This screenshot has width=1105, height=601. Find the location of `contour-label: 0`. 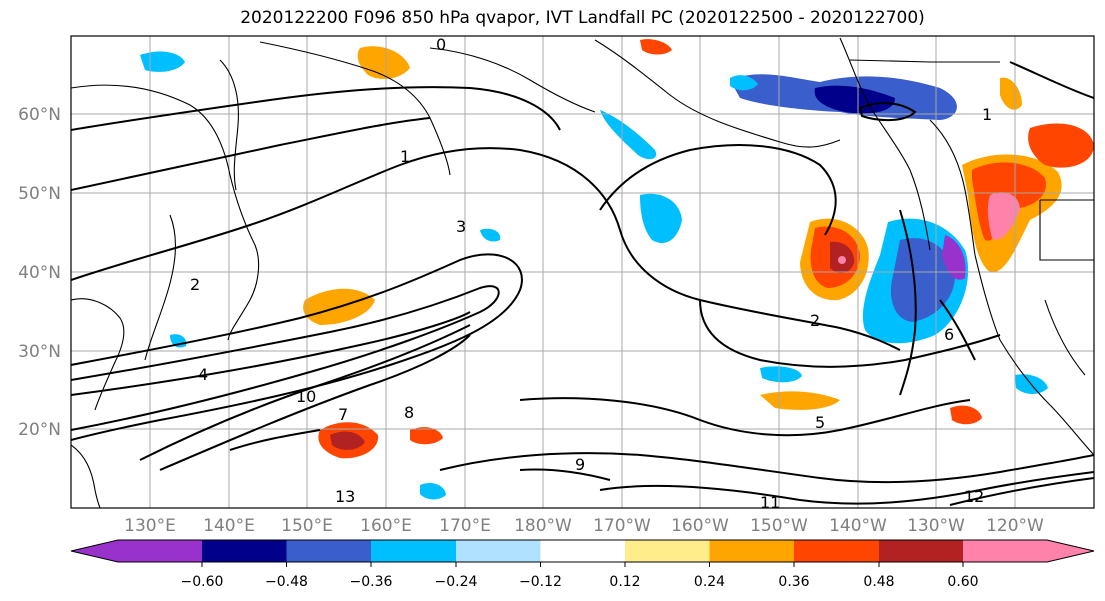

contour-label: 0 is located at coordinates (441, 44).